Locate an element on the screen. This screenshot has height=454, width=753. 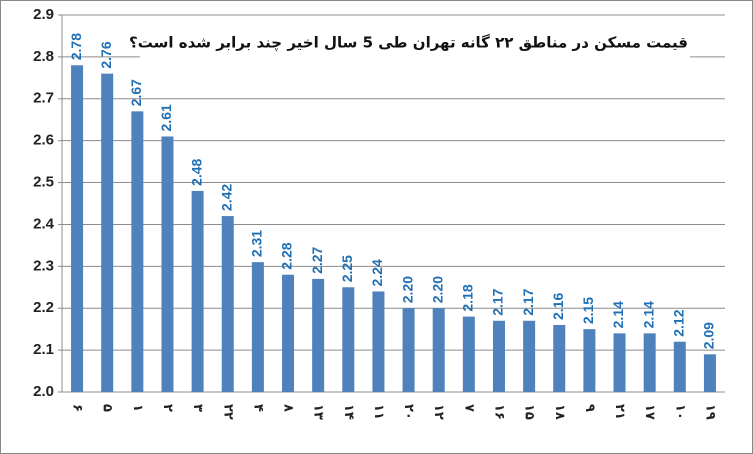
x-tick-label: ۵ is located at coordinates (107, 408).